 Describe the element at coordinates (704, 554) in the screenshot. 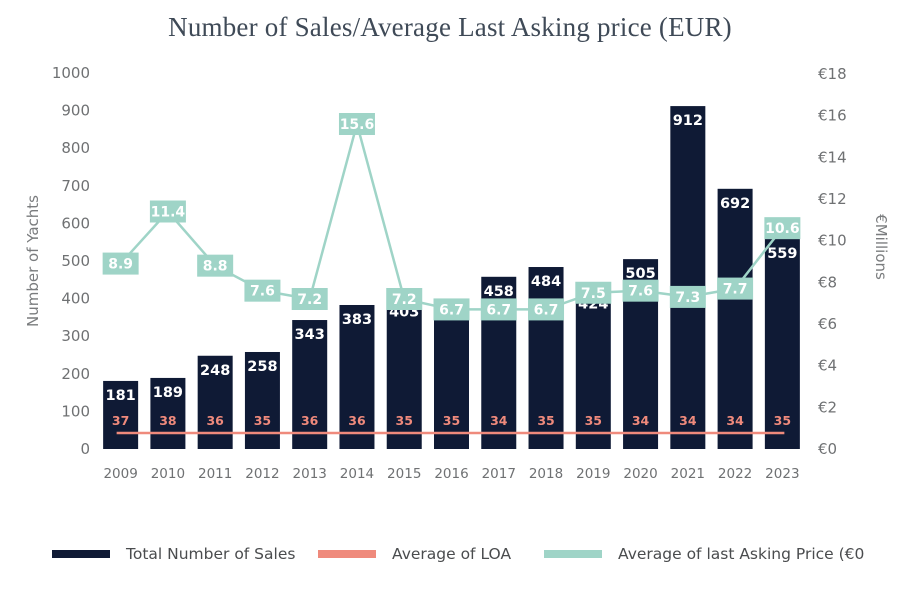

I see `legend-item-price: Average of last Asking Price (€0` at that location.